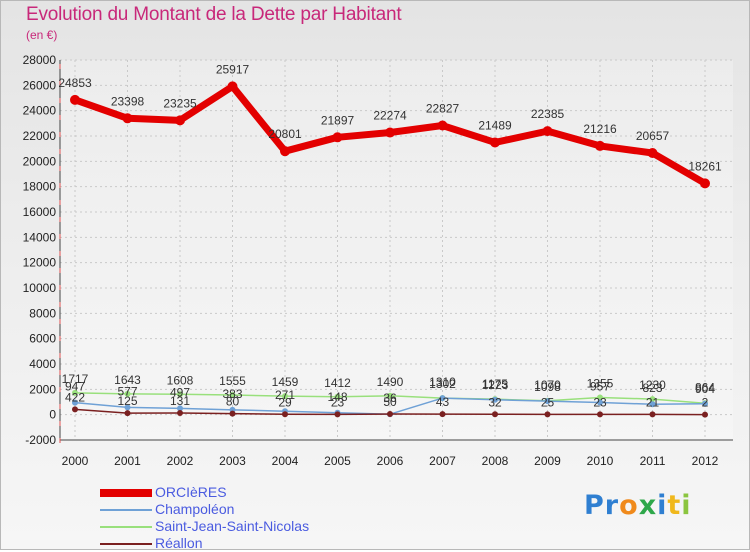 This screenshot has height=552, width=750. I want to click on x-tick-label: 2009, so click(547, 461).